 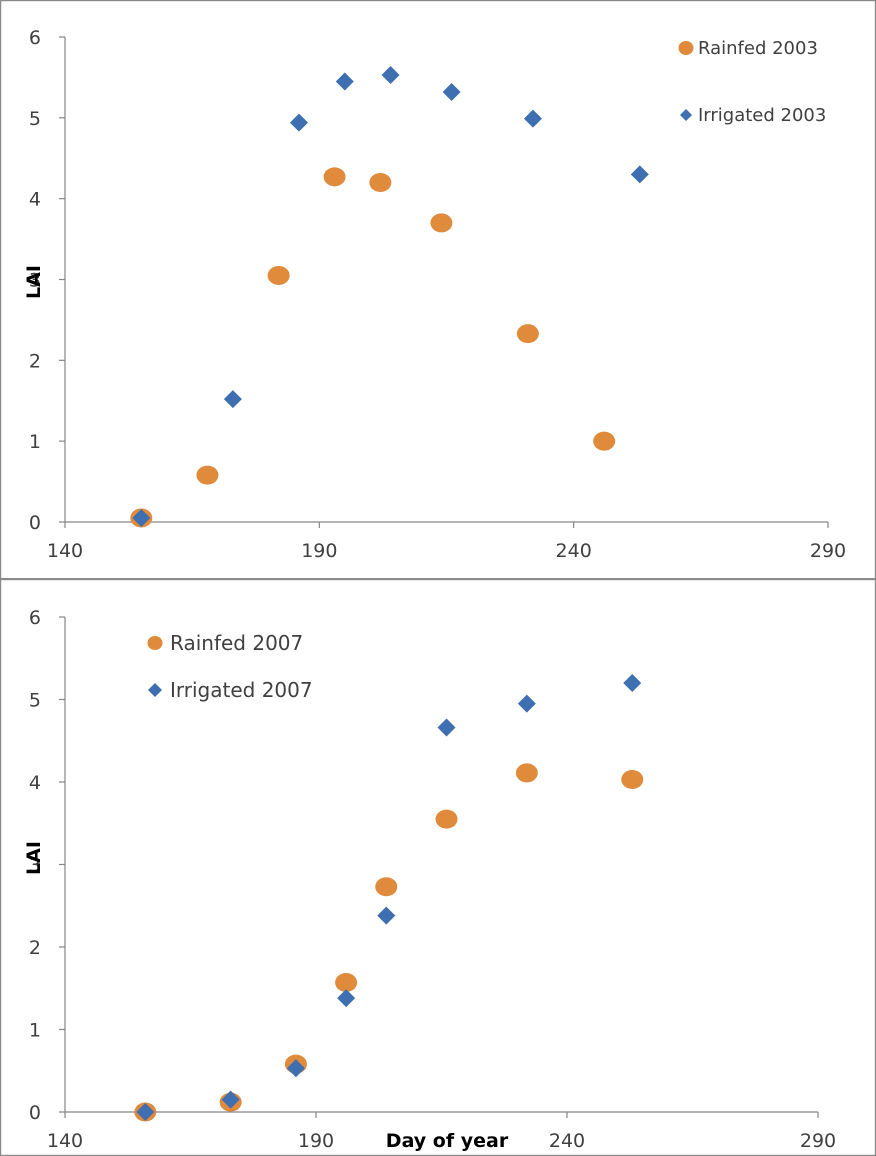 I want to click on legend-item-irrigated-2007: Irrigated 2007, so click(x=230, y=690).